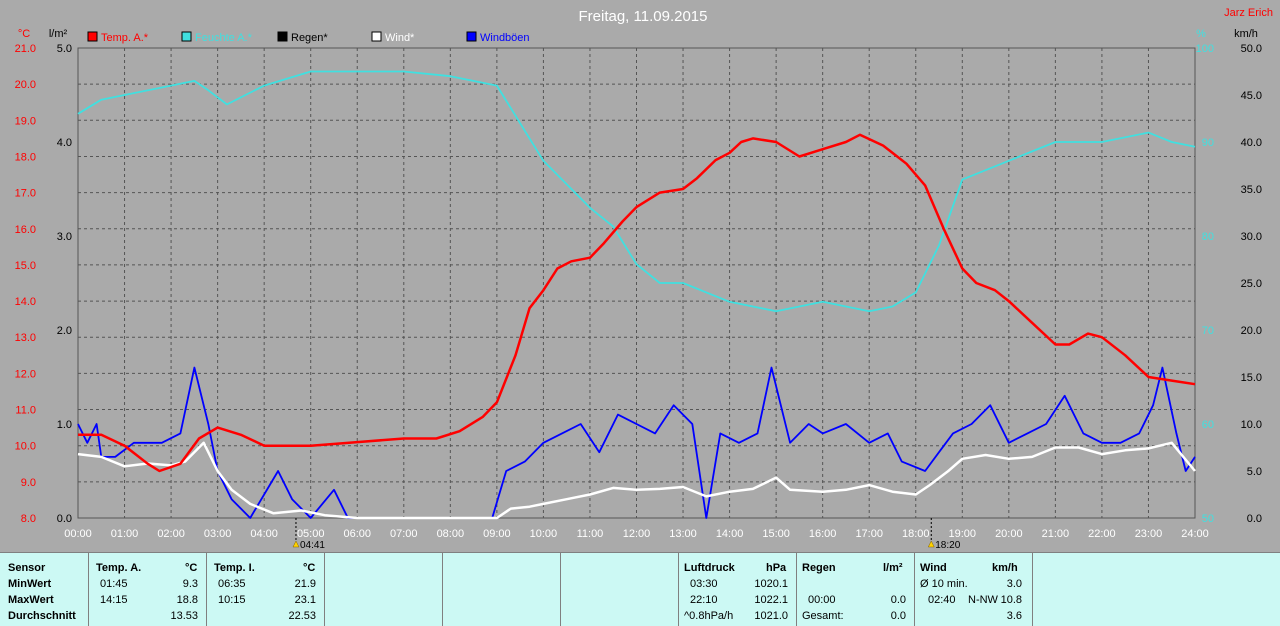  I want to click on wind-tick-label: 5.0, so click(1254, 472).